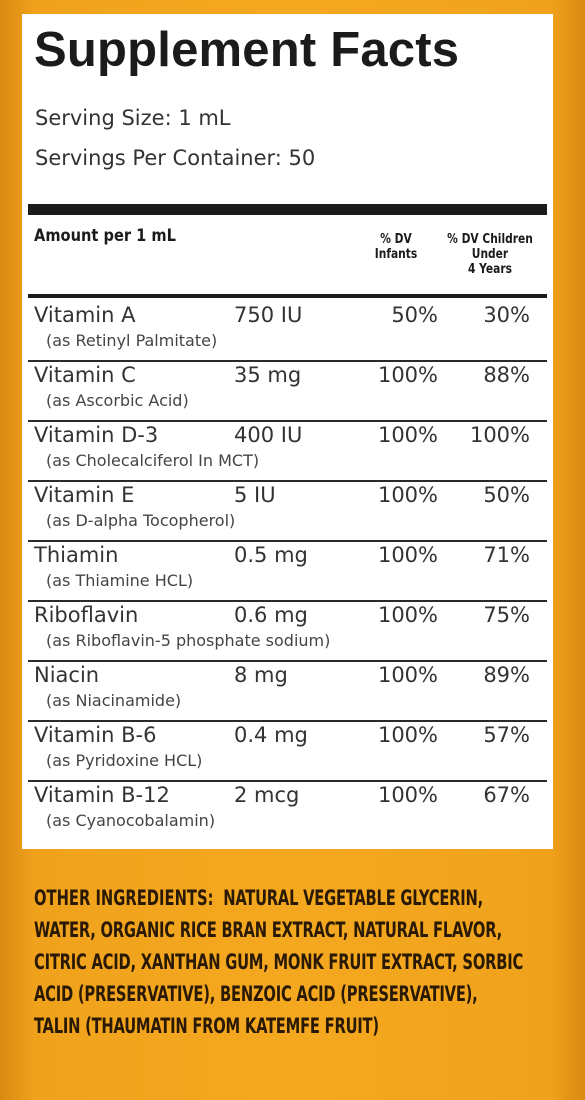 This screenshot has width=585, height=1100. What do you see at coordinates (506, 795) in the screenshot?
I see `nutrient-dv-children: 67%` at bounding box center [506, 795].